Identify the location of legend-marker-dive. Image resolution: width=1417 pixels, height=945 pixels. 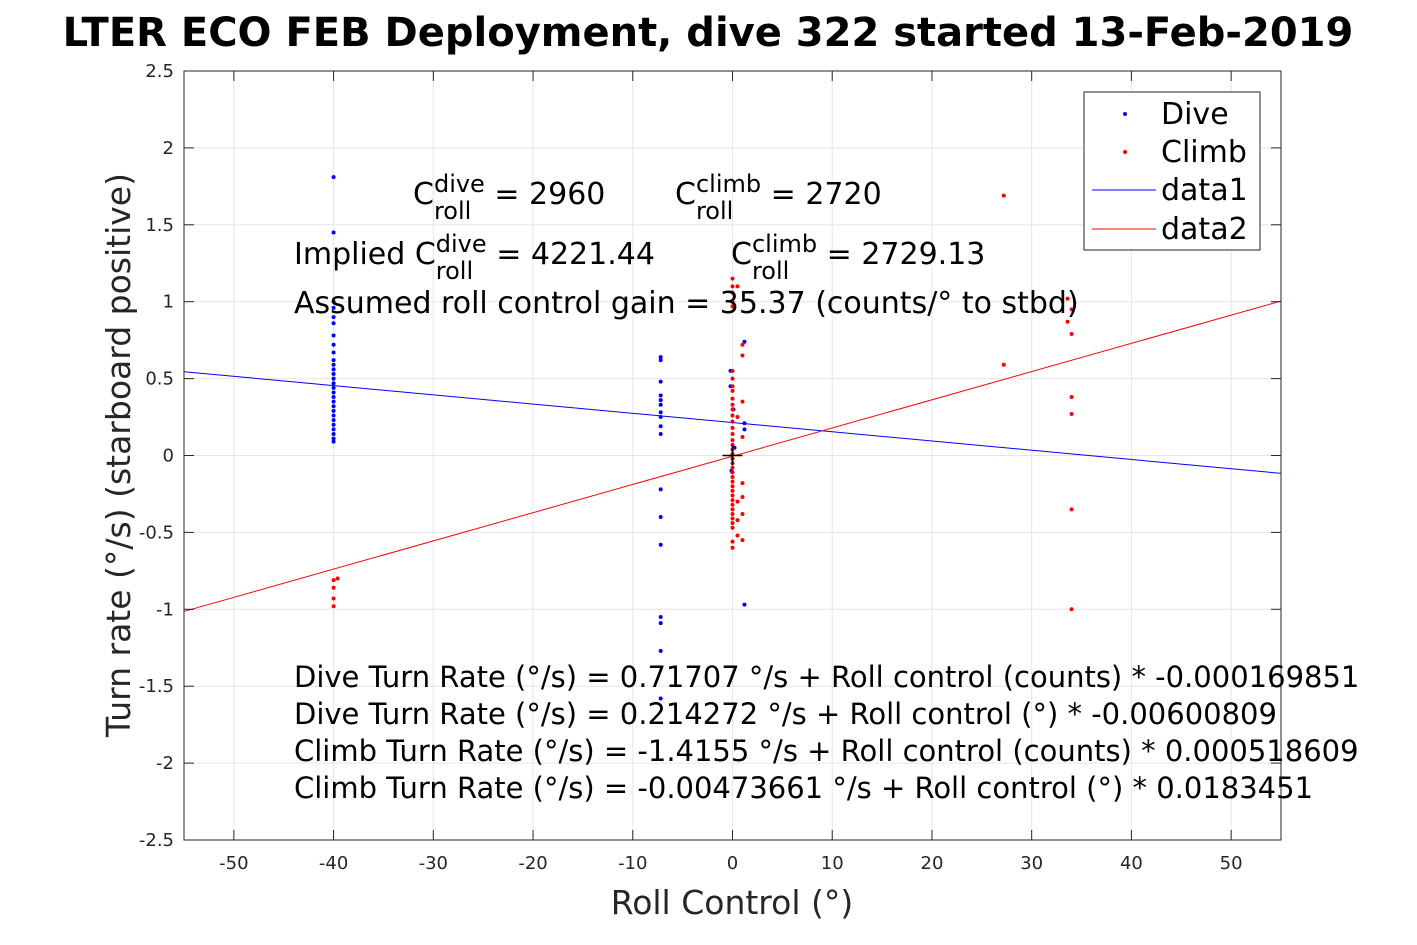
(1125, 114).